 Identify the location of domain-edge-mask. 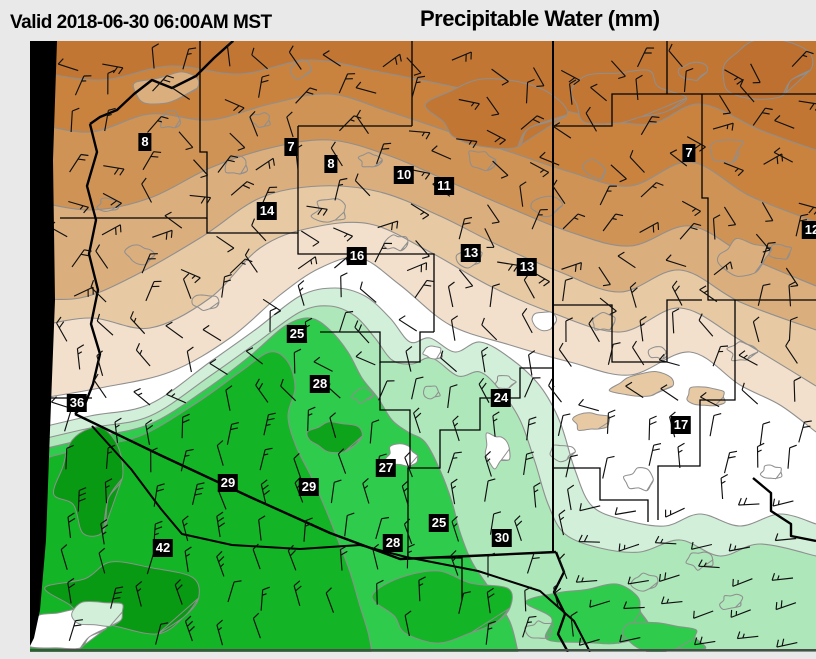
(43, 343).